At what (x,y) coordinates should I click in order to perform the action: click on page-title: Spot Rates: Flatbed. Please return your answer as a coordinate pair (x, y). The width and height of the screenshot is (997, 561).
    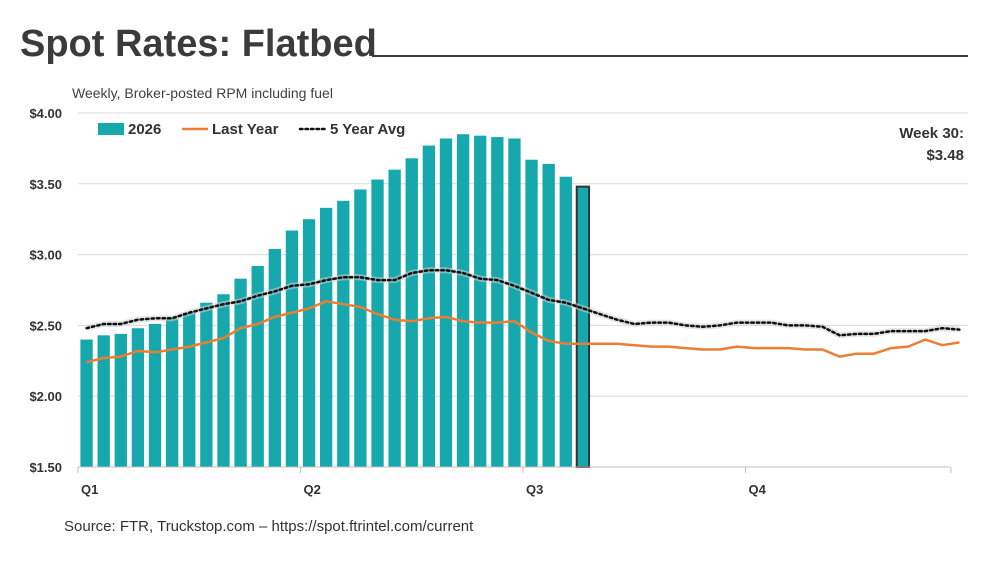
    Looking at the image, I should click on (198, 44).